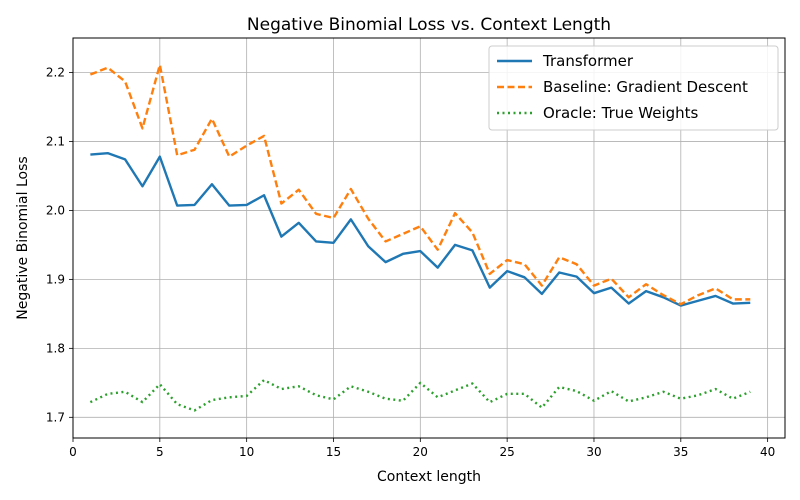 This screenshot has width=800, height=500. Describe the element at coordinates (55, 72) in the screenshot. I see `y-tick-label: 2.2` at that location.